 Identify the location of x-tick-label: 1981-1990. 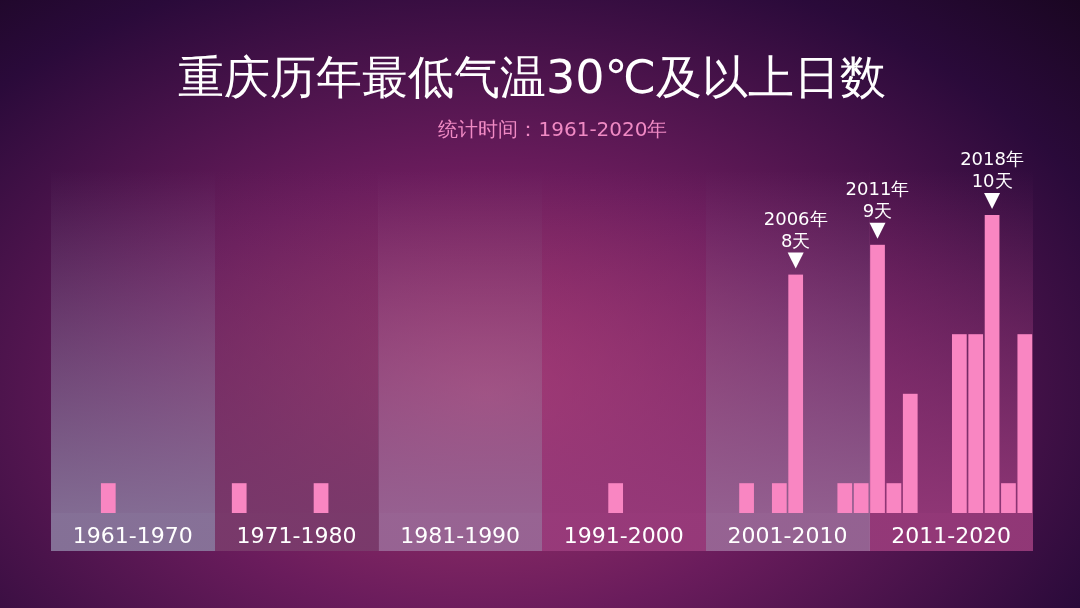
(460, 535).